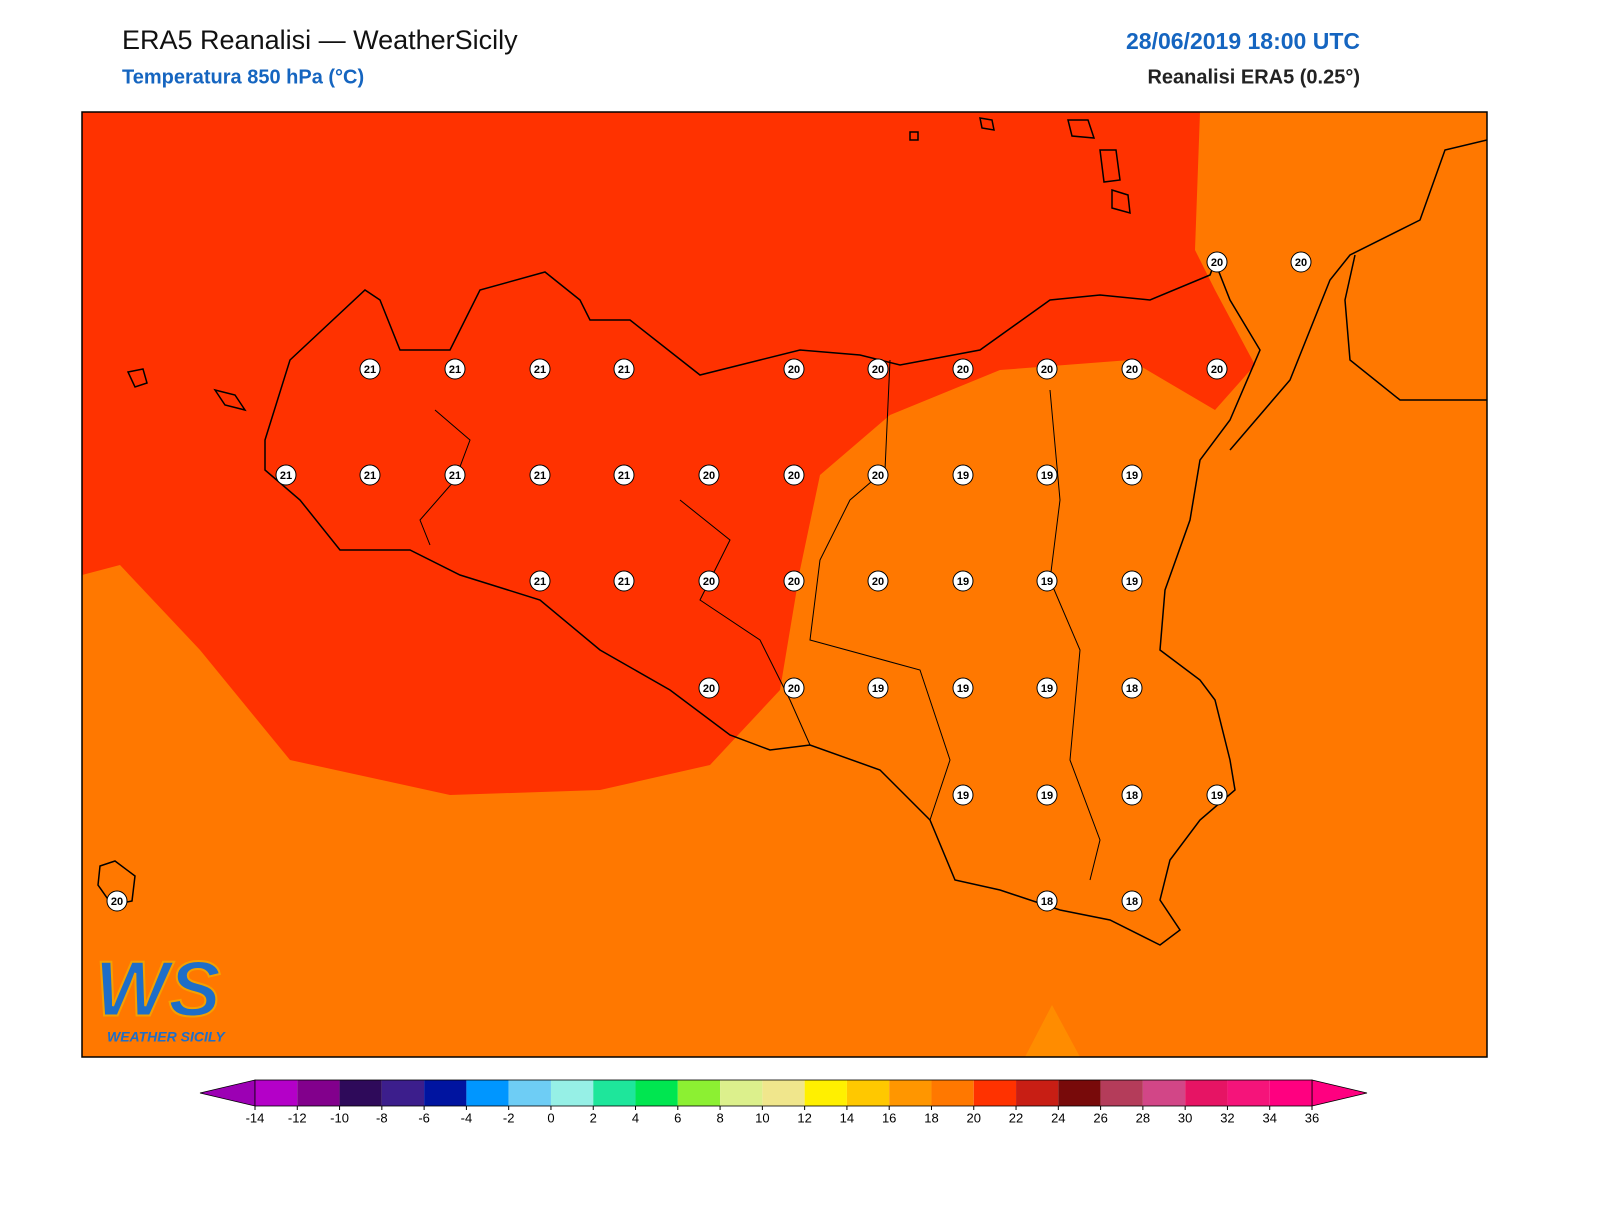 The width and height of the screenshot is (1600, 1205). What do you see at coordinates (804, 1117) in the screenshot?
I see `colorbar-tick-label: 12` at bounding box center [804, 1117].